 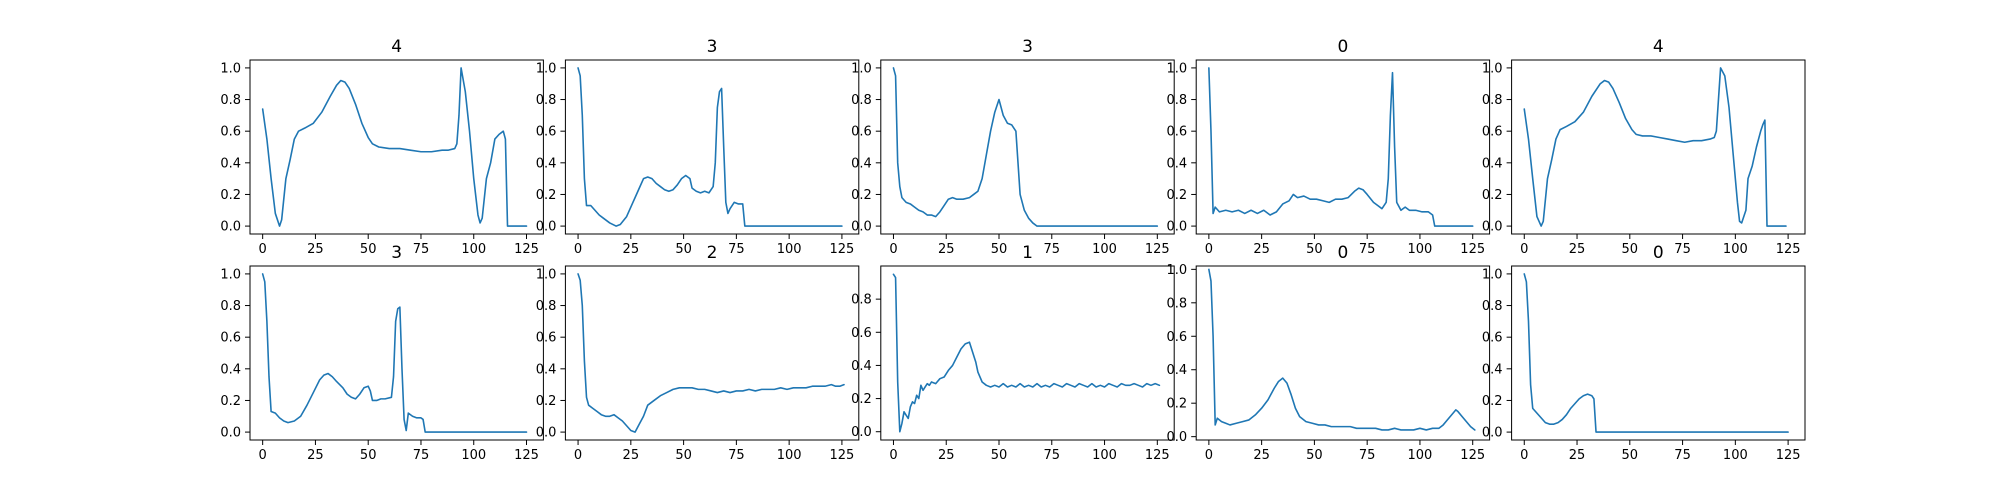 I want to click on subplot-0: 4 0 25 50 75 100 125 0.0 0.2 0.4 0.6 0.8 1.0, so click(x=382, y=147).